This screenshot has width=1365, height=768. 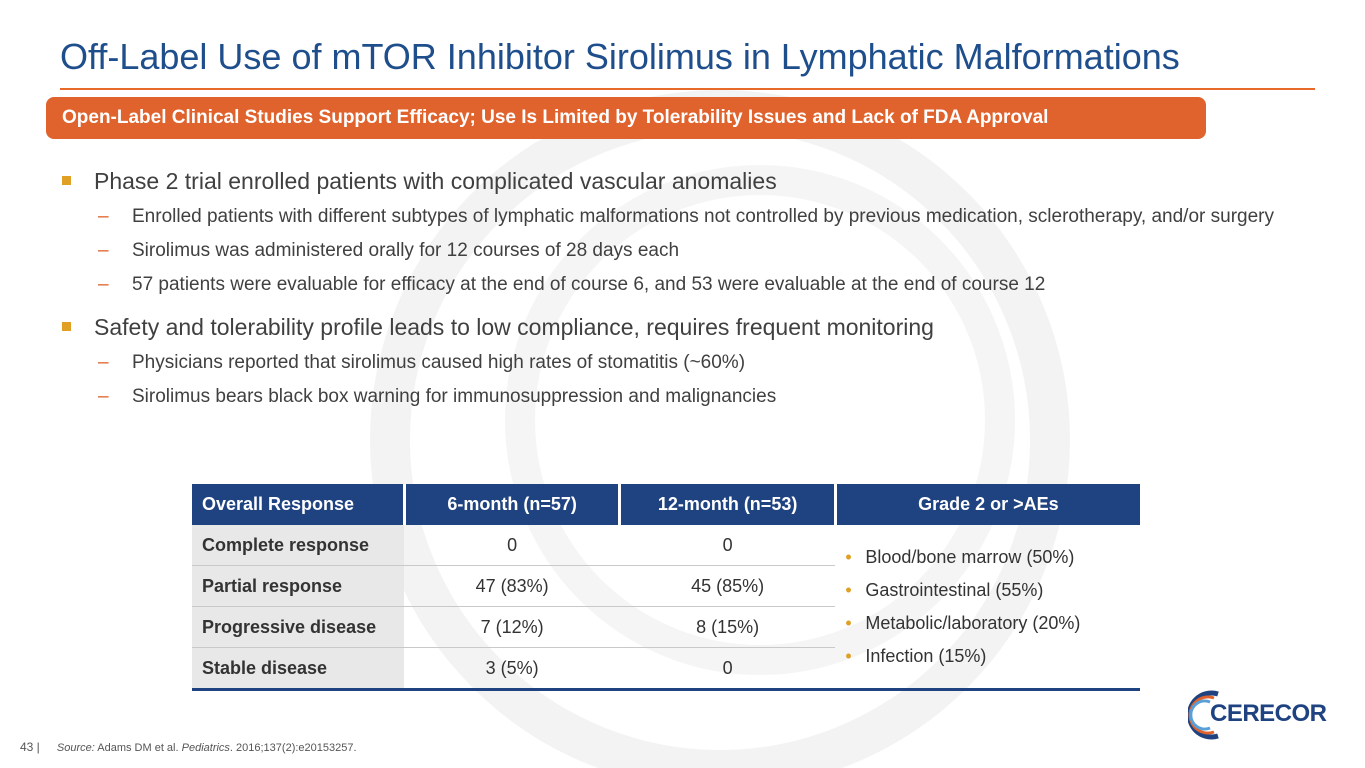 I want to click on column-header: Grade 2 or >AEs, so click(x=987, y=504).